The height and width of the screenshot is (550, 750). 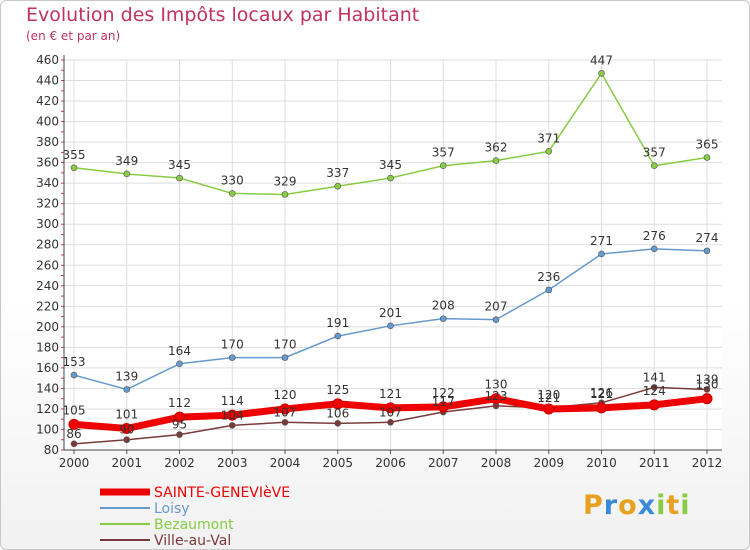 What do you see at coordinates (47, 163) in the screenshot?
I see `y-tick-label: 360` at bounding box center [47, 163].